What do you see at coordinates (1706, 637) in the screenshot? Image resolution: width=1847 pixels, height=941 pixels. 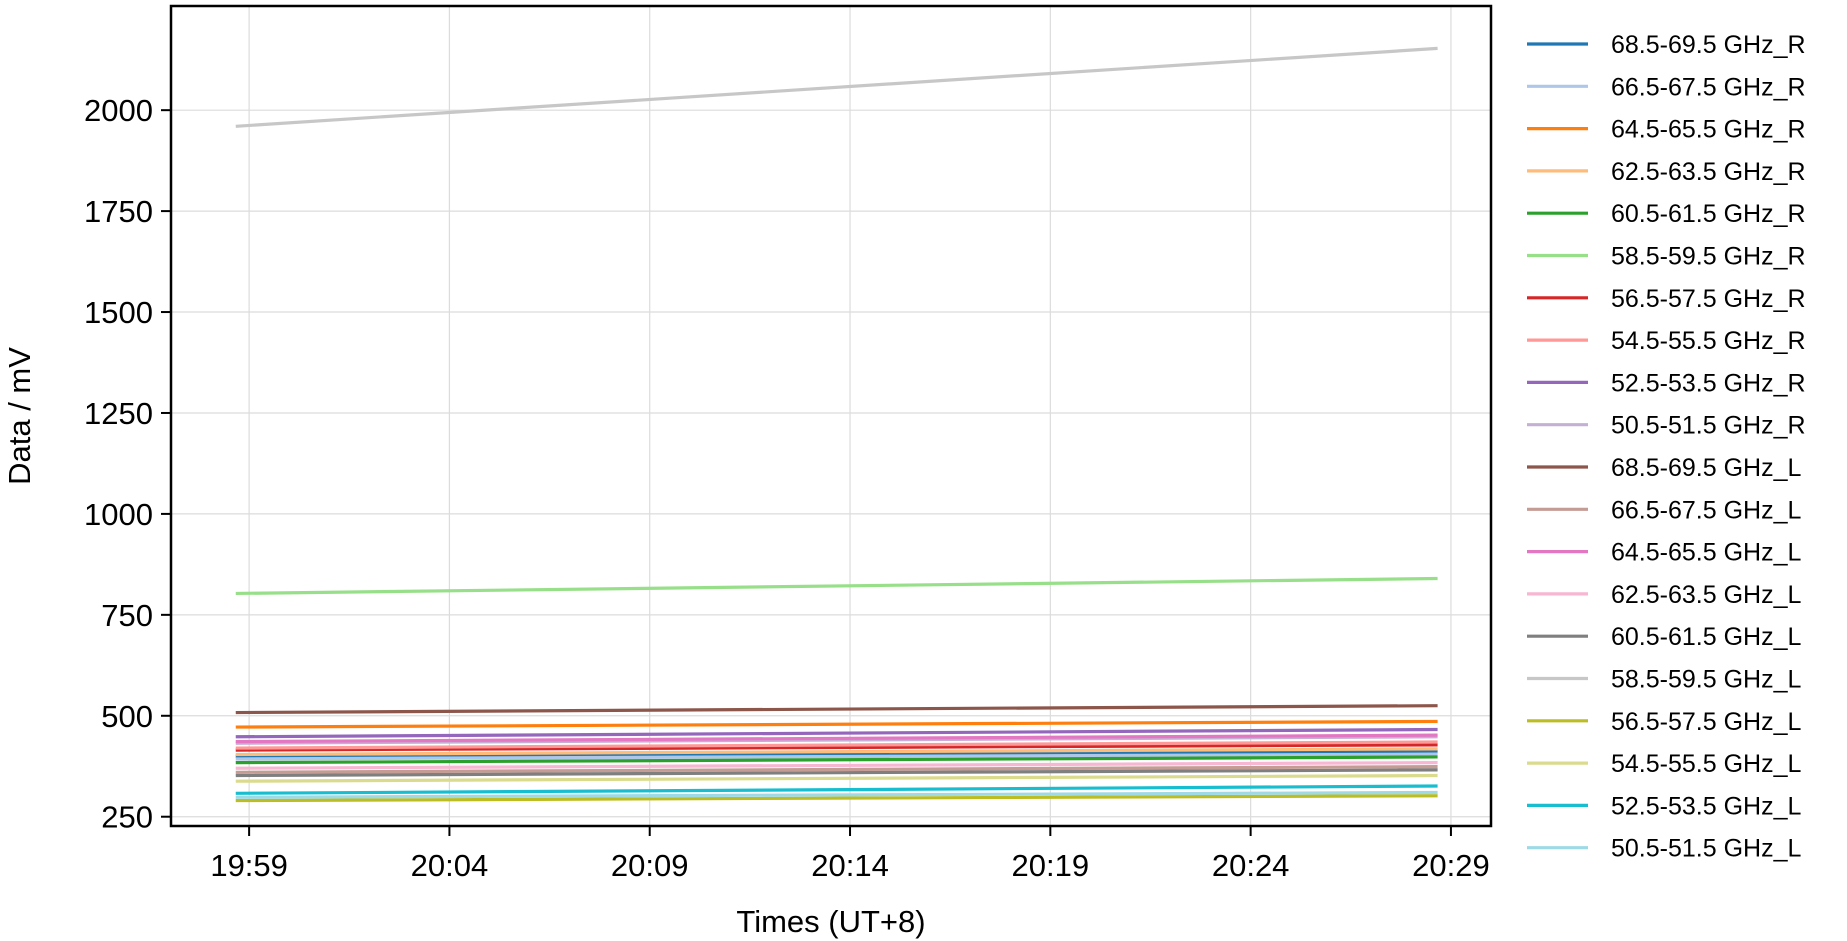 I see `legend-label: 60.5-61.5 GHz_L` at bounding box center [1706, 637].